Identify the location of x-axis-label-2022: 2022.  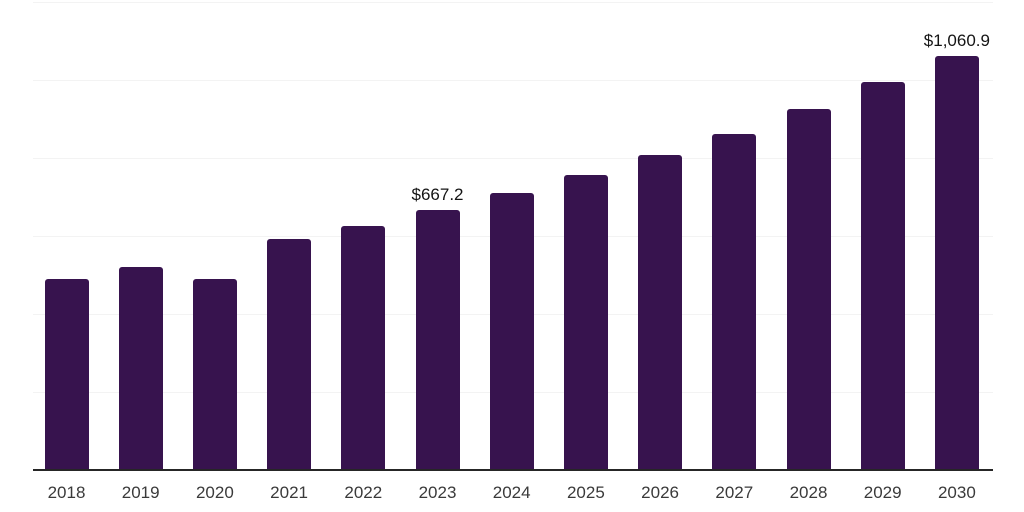
(363, 492).